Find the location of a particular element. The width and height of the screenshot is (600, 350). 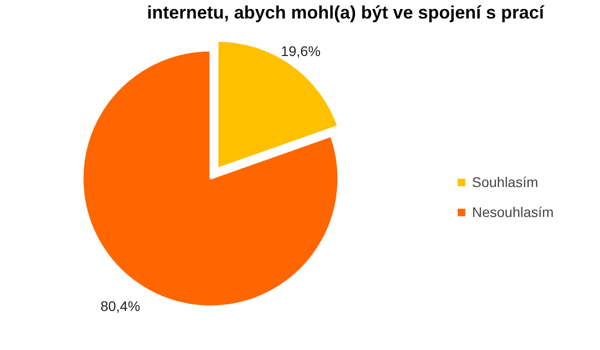

legend-label: Nesouhlasím is located at coordinates (513, 212).